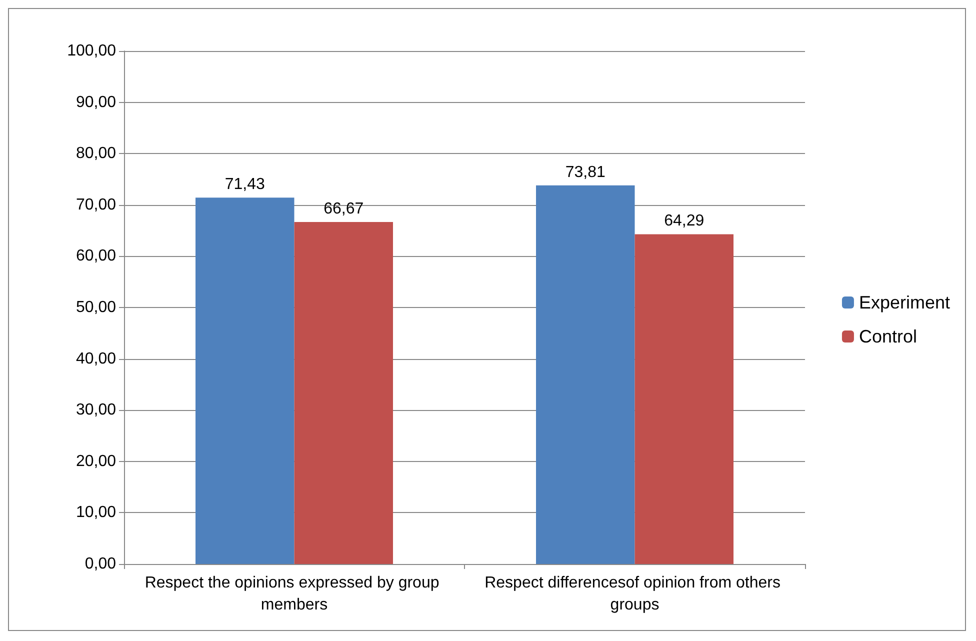 Image resolution: width=976 pixels, height=641 pixels. What do you see at coordinates (96, 359) in the screenshot?
I see `y-tick-label: 40,00` at bounding box center [96, 359].